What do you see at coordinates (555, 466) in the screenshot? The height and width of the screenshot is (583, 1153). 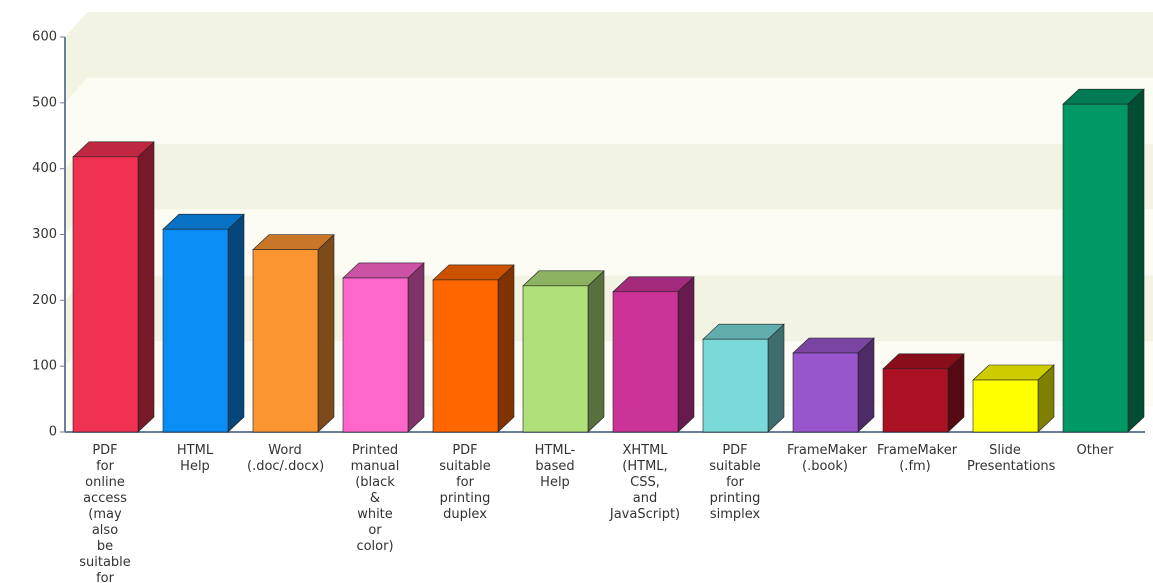 I see `x-tick-label: HTML-based Help` at bounding box center [555, 466].